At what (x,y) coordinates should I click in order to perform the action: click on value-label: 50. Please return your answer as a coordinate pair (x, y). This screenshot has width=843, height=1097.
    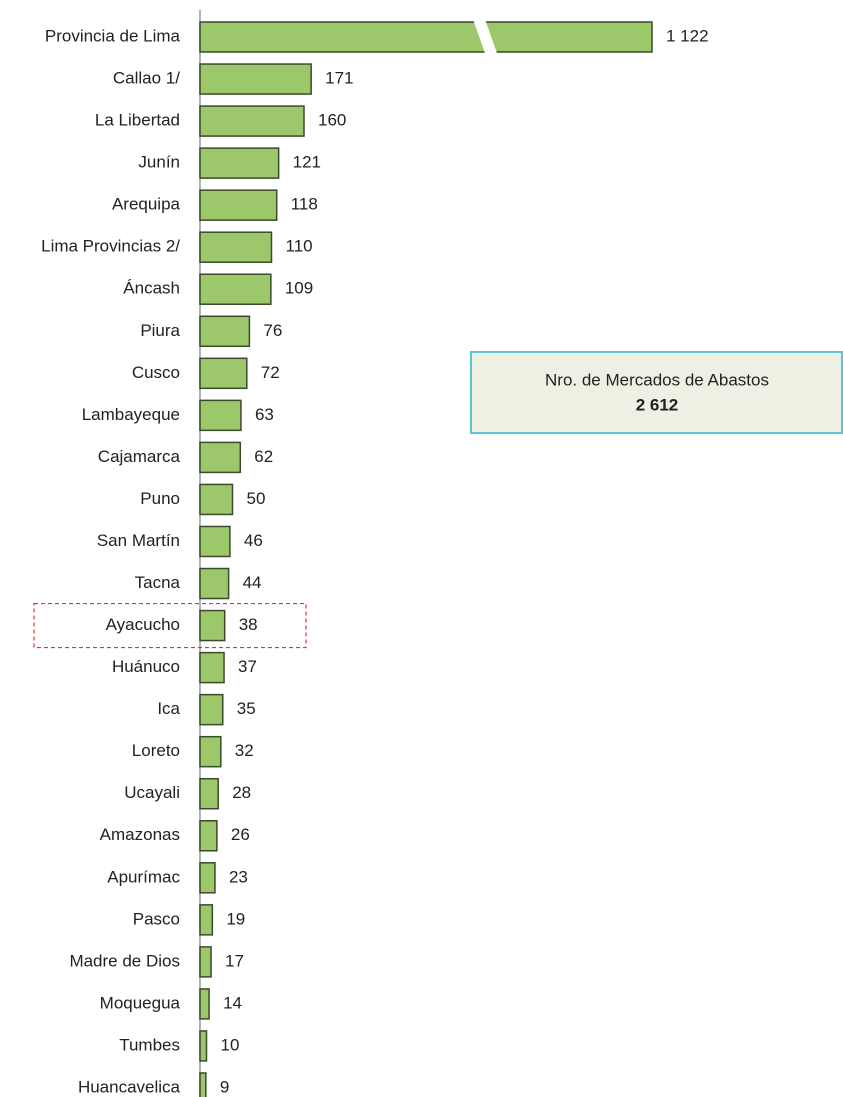
    Looking at the image, I should click on (256, 498).